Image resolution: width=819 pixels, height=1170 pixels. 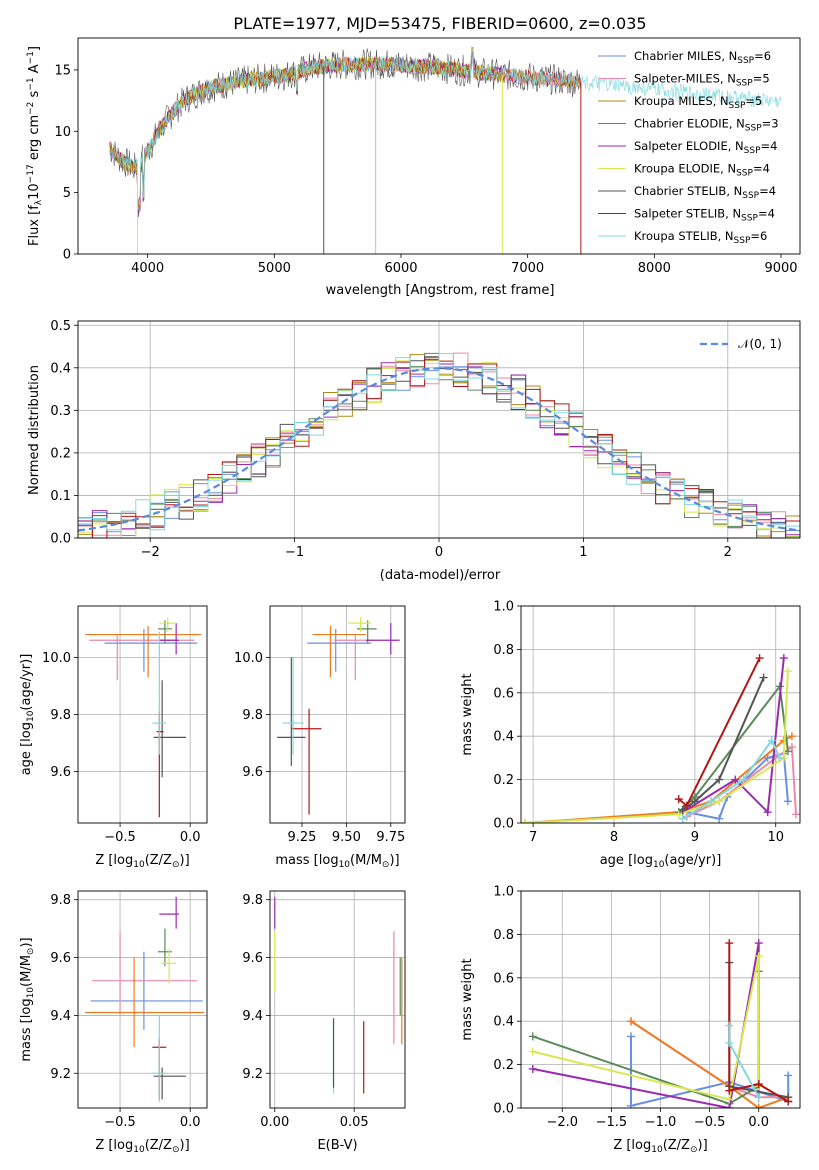 I want to click on x-tick-label: 9.25, so click(x=301, y=837).